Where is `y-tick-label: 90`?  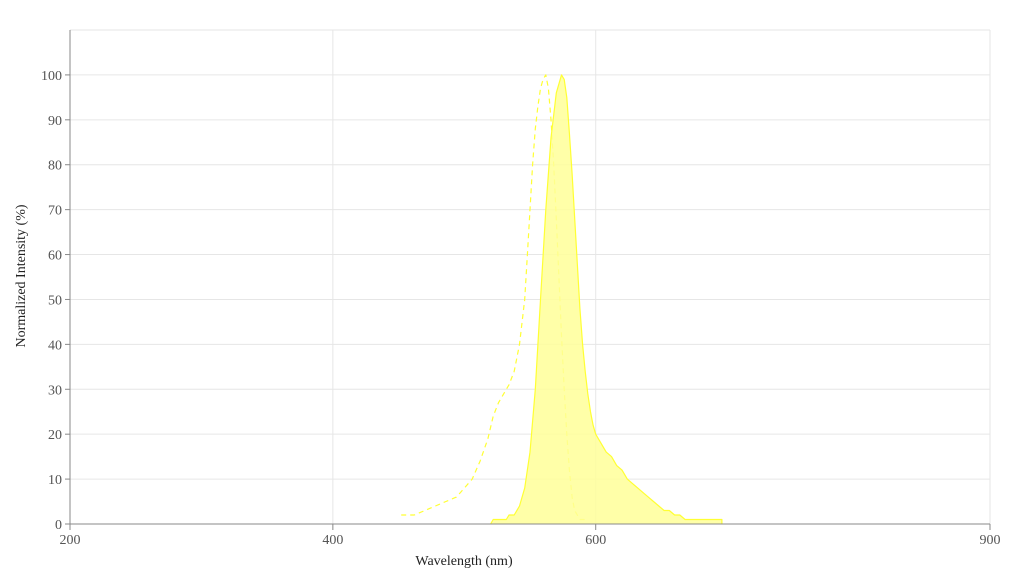
y-tick-label: 90 is located at coordinates (55, 121).